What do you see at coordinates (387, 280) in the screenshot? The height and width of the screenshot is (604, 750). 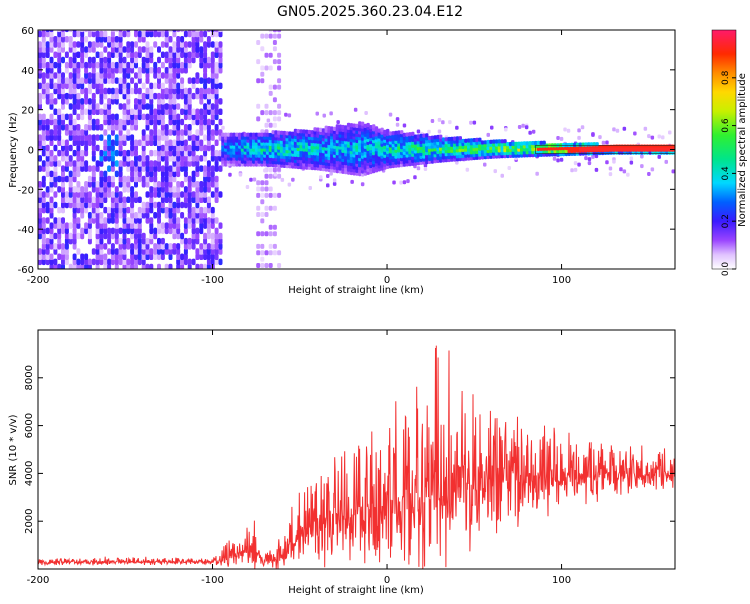 I see `spectrogram-xtick-label: 0` at bounding box center [387, 280].